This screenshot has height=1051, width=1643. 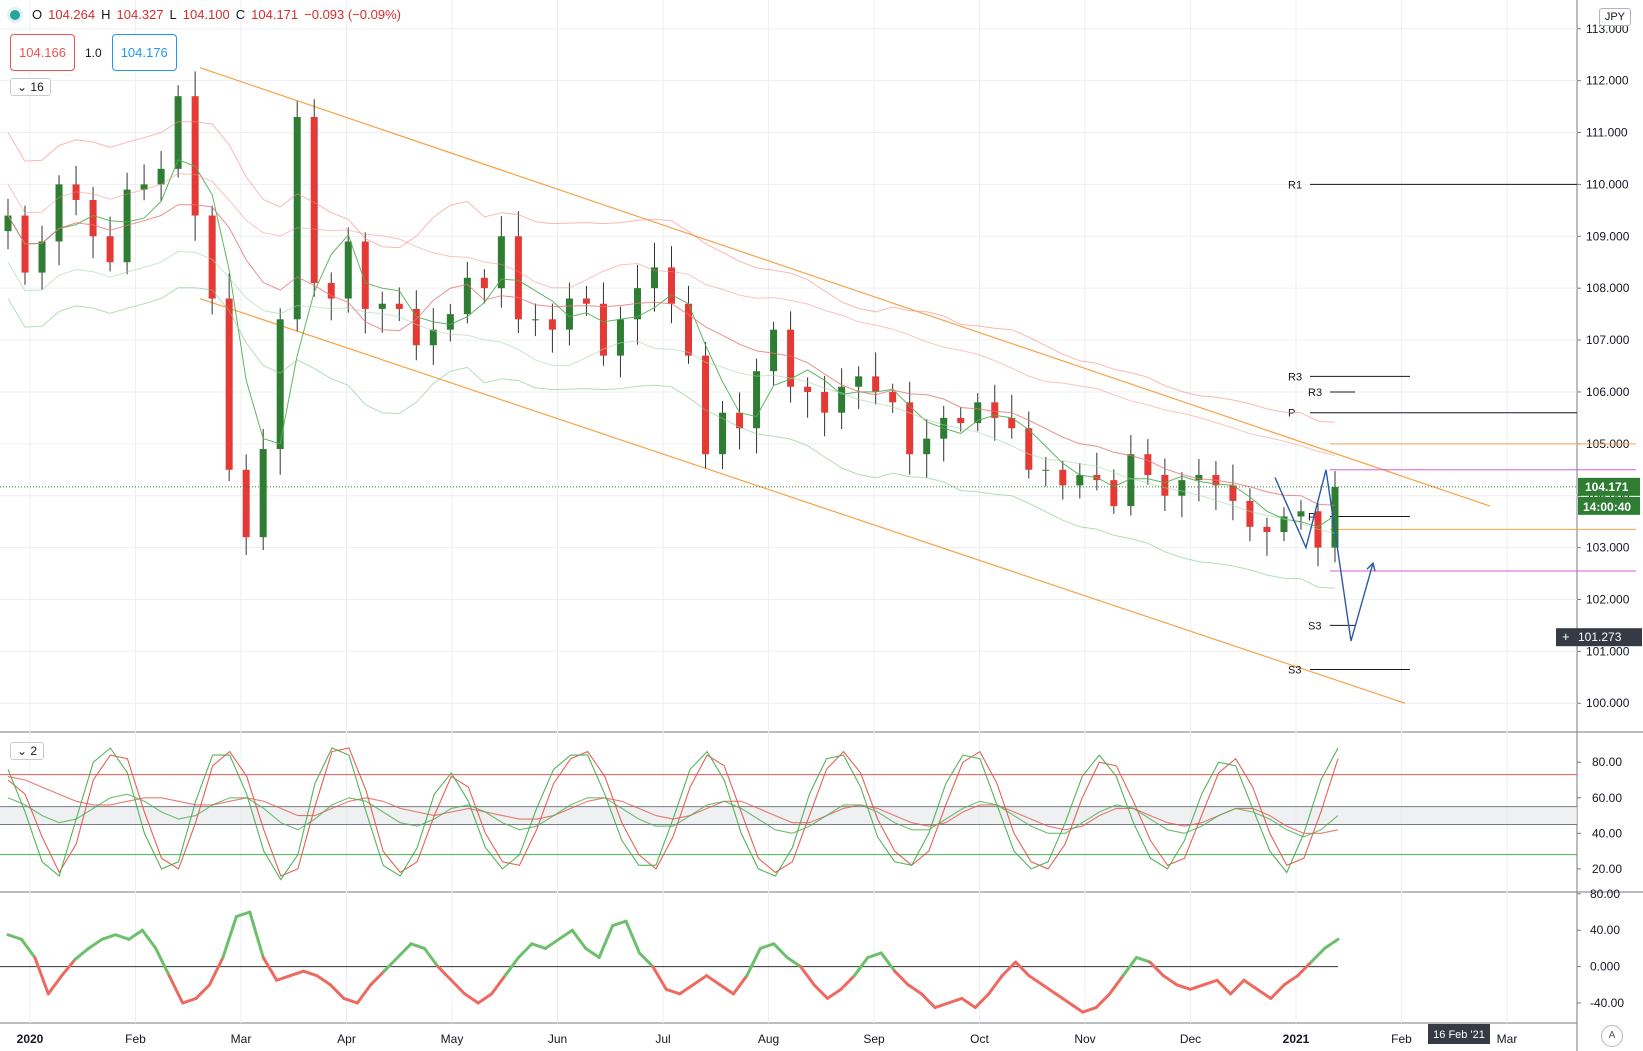 I want to click on low-label: L, so click(x=173, y=14).